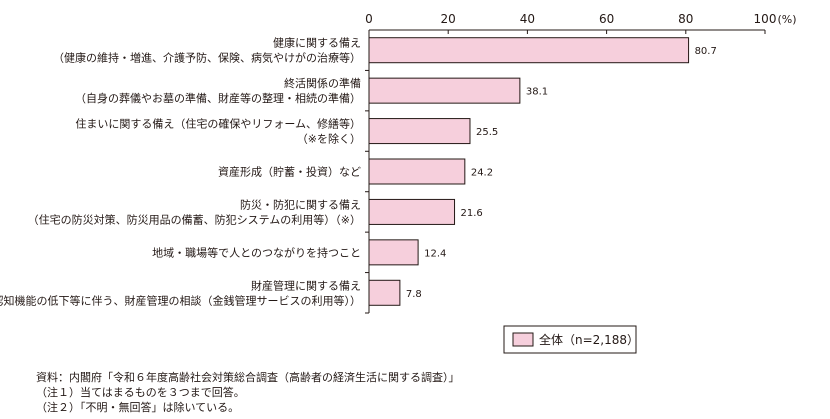  I want to click on category-label: （※を除く）, so click(329, 139).